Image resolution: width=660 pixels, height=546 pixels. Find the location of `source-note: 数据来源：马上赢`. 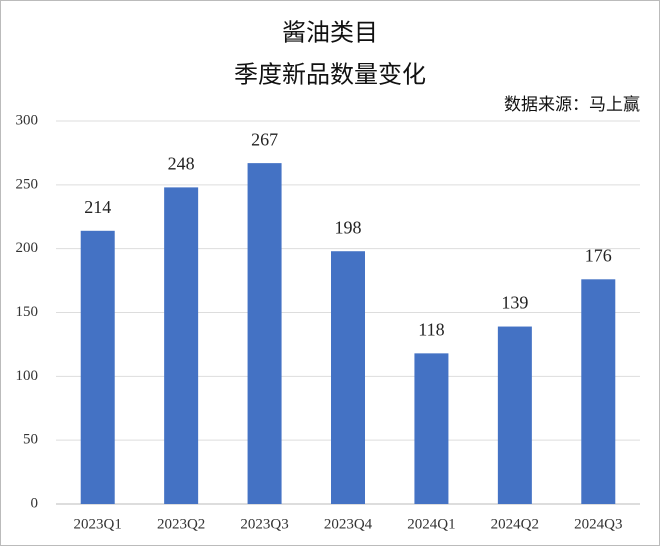

source-note: 数据来源：马上赢 is located at coordinates (572, 104).